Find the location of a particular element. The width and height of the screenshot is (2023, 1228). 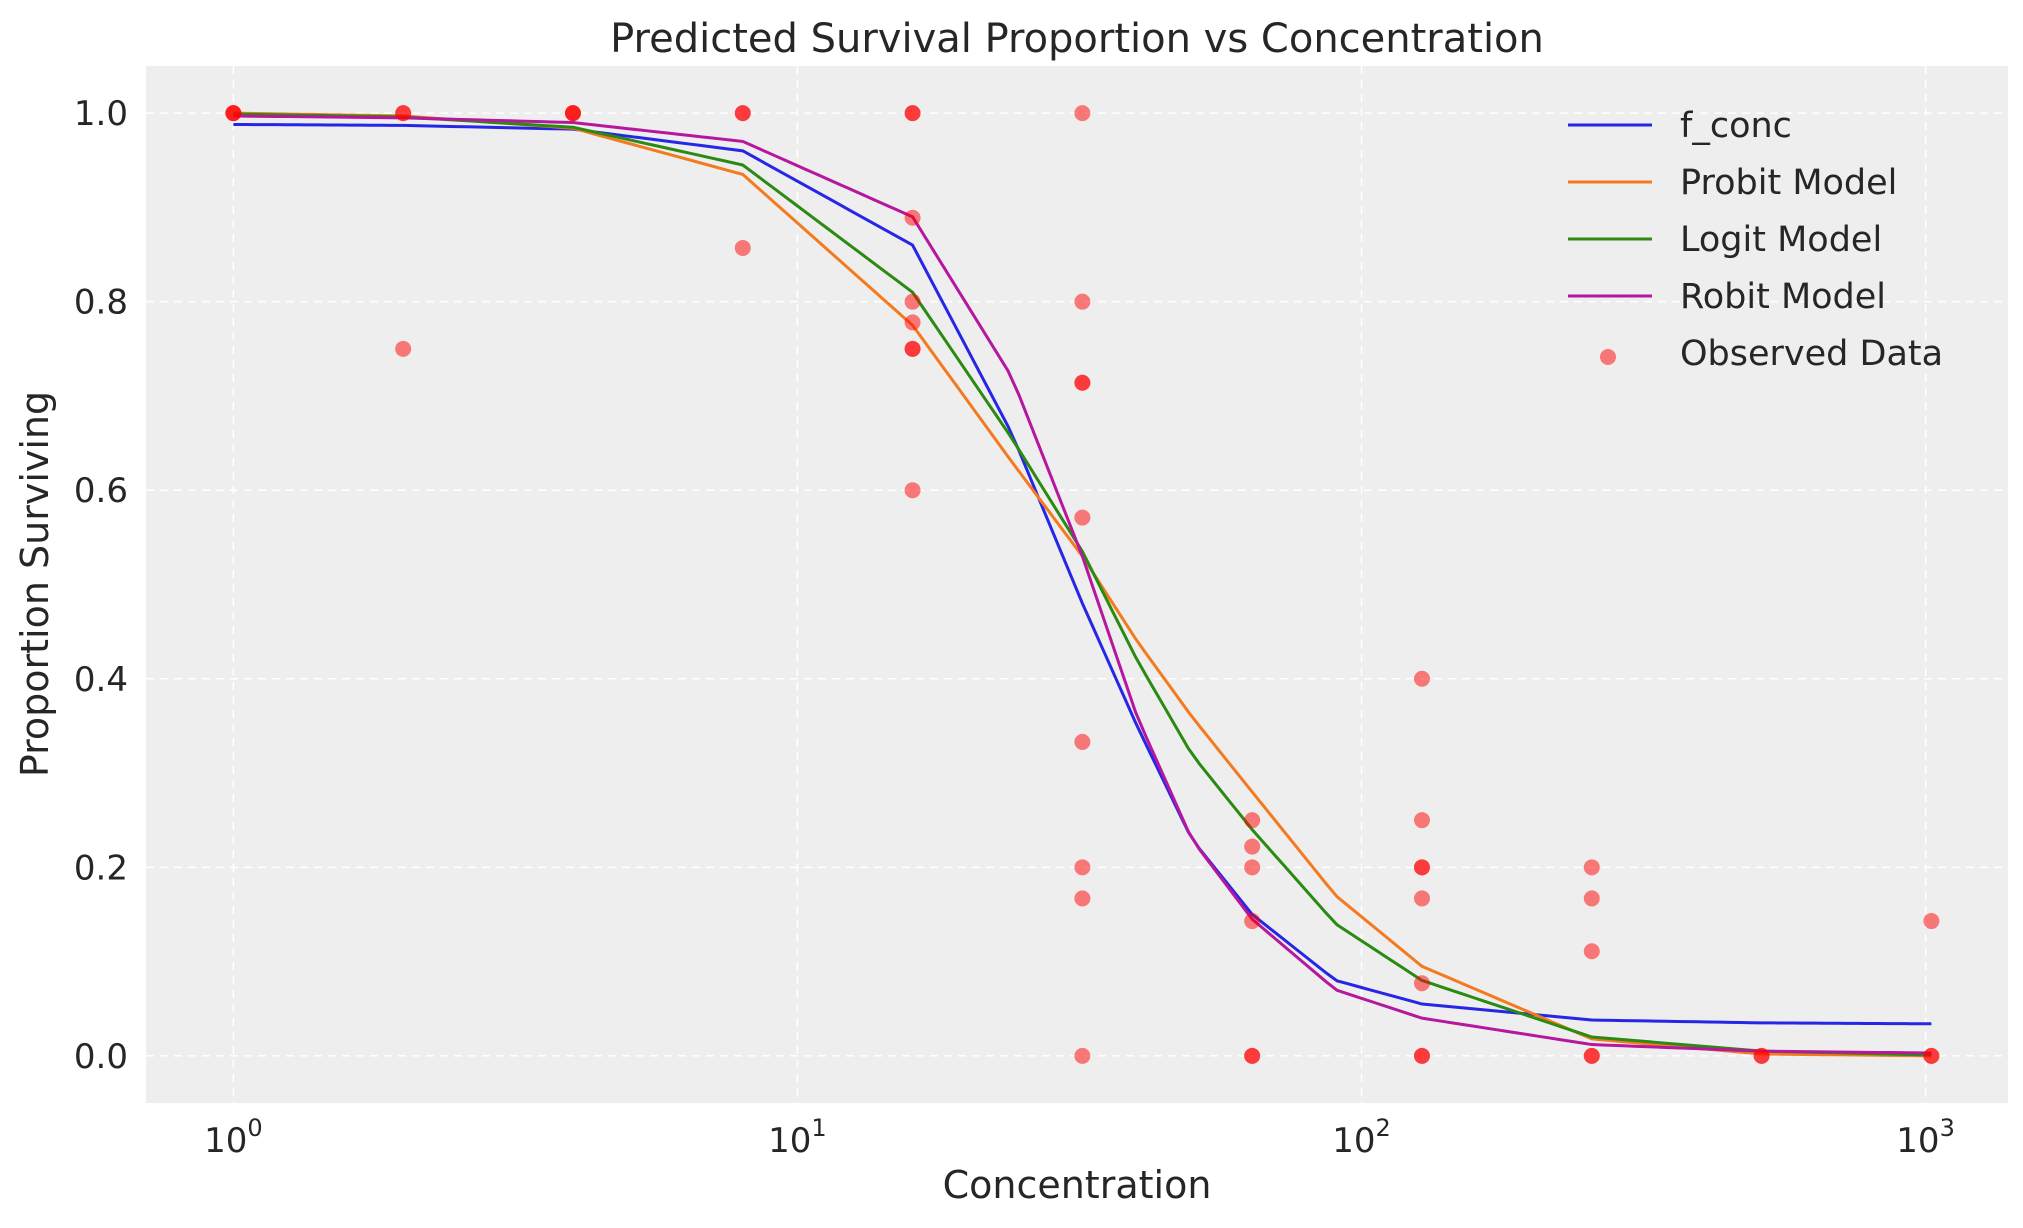

x-tick-label: 10¹ is located at coordinates (797, 1137).